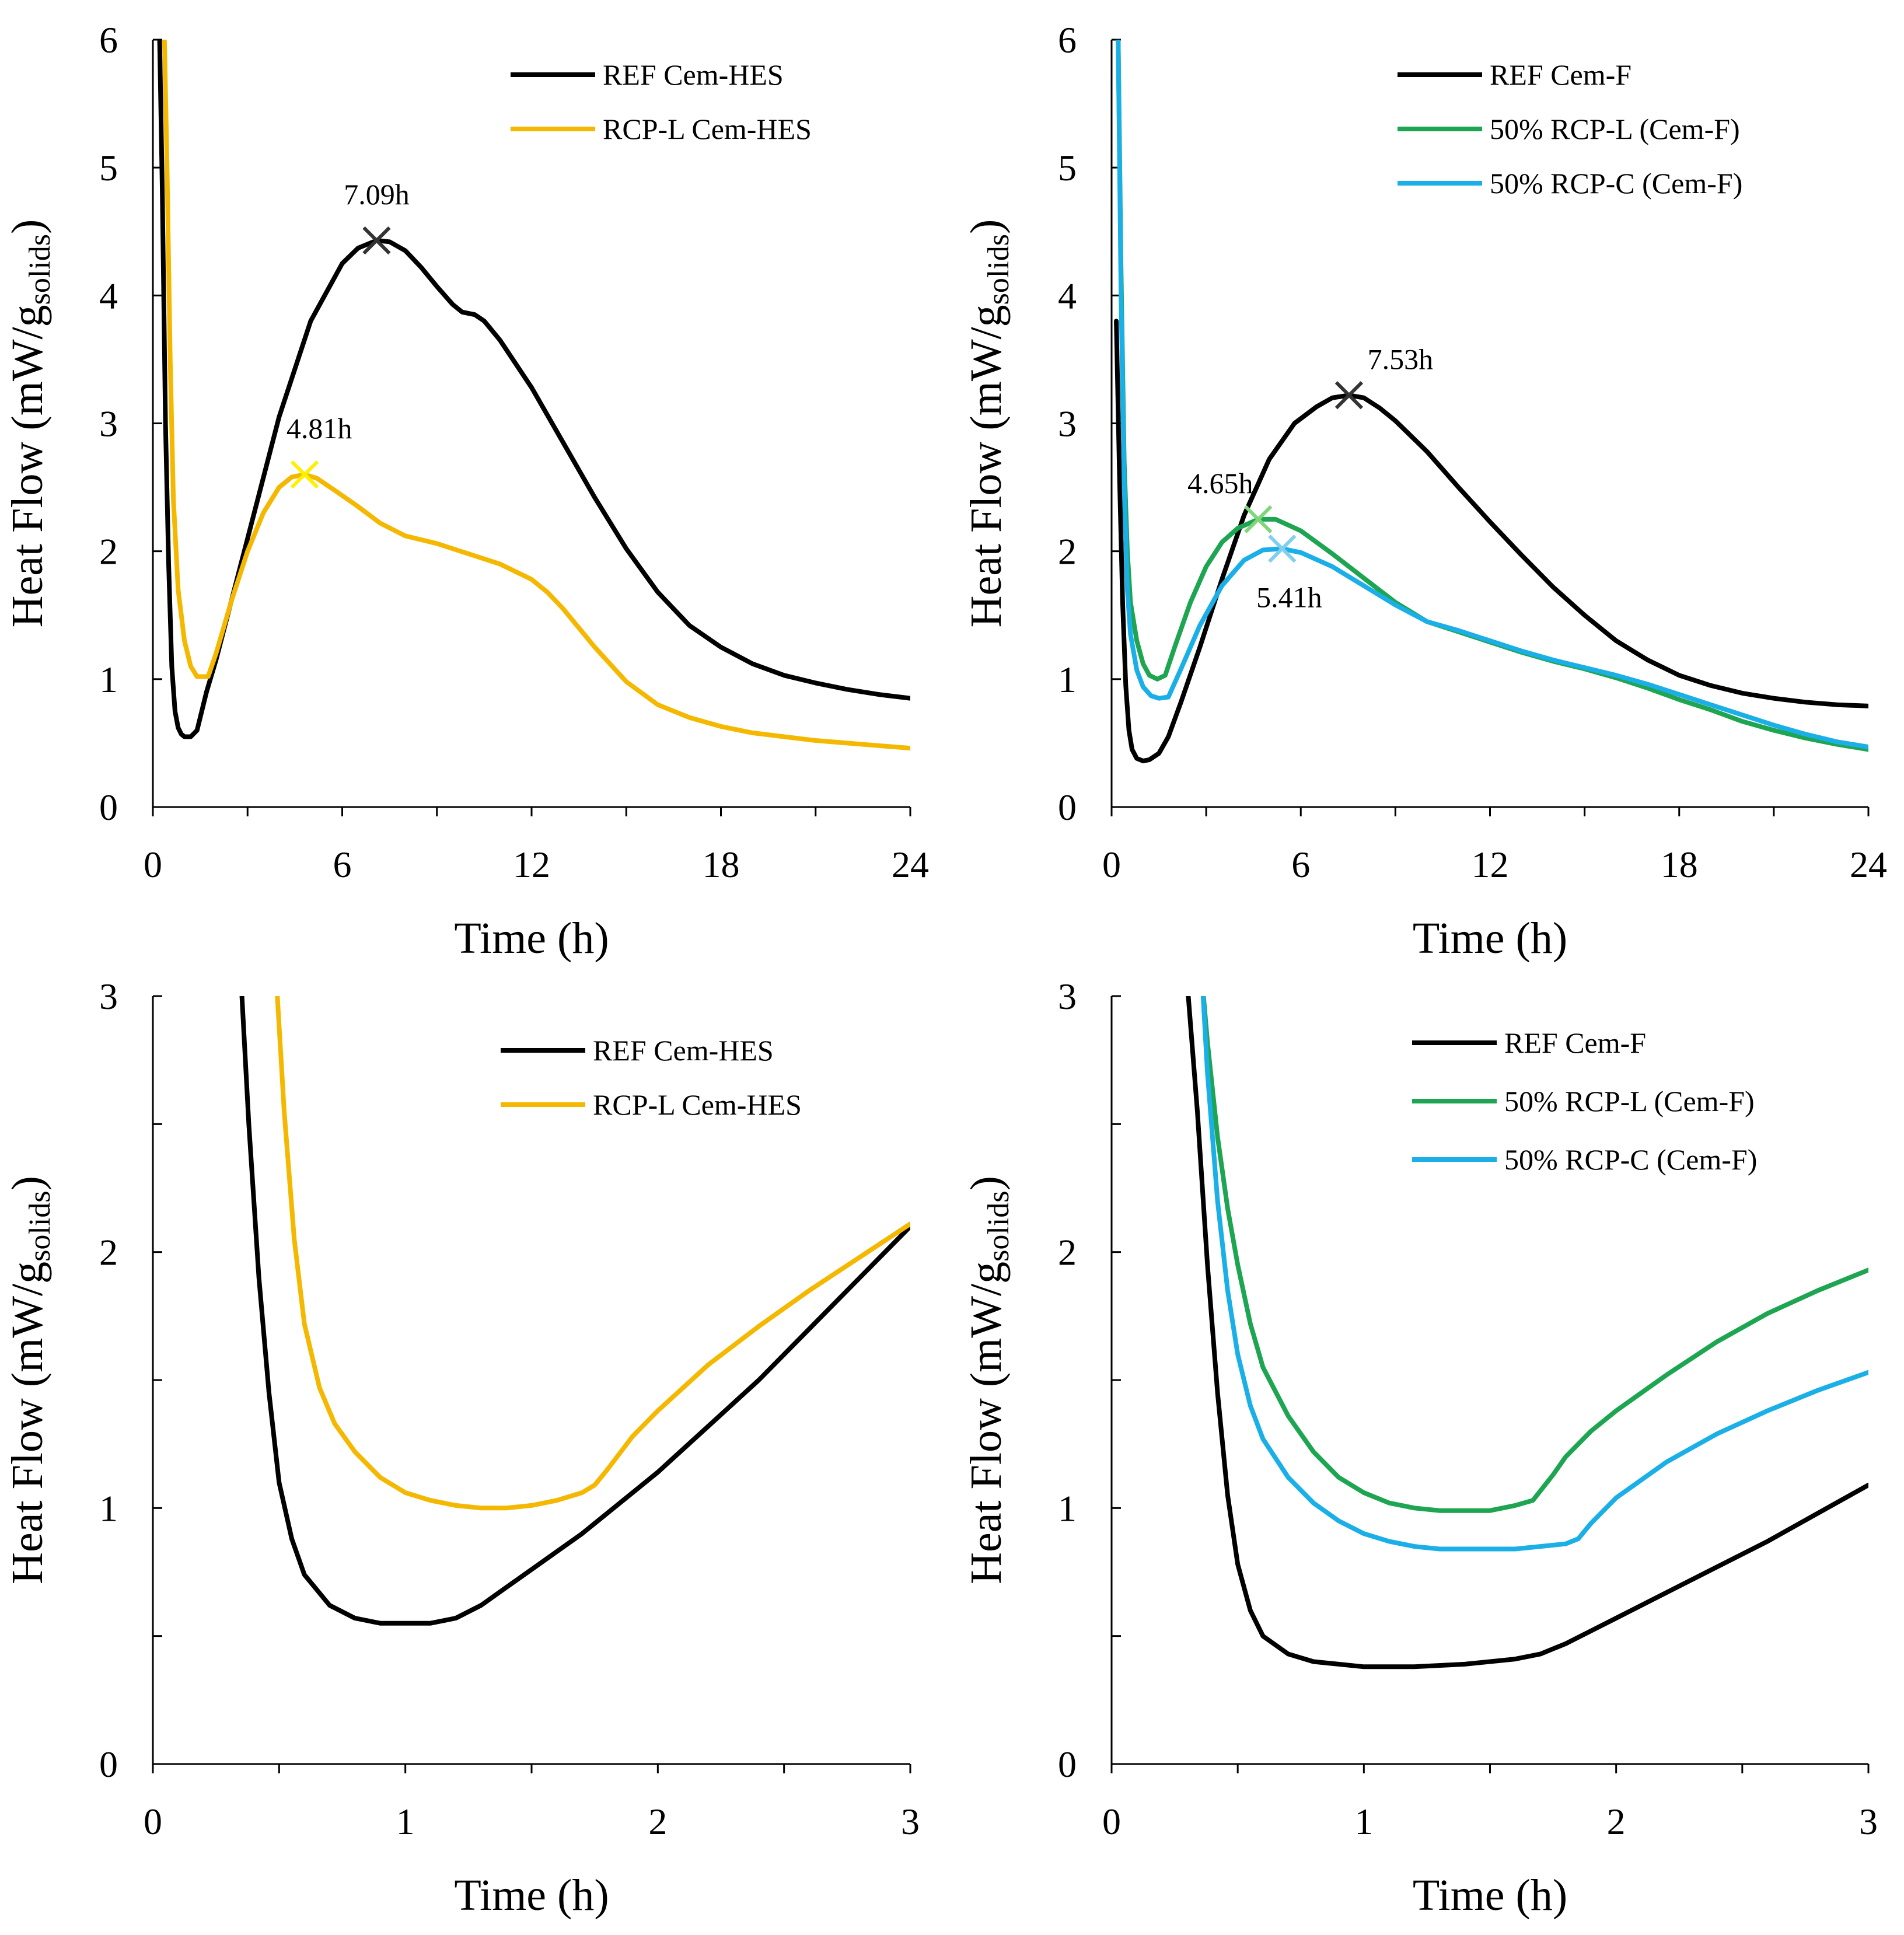 Image resolution: width=1904 pixels, height=1935 pixels. I want to click on legend-label: 50% RCP-L (Cem-F), so click(1615, 129).